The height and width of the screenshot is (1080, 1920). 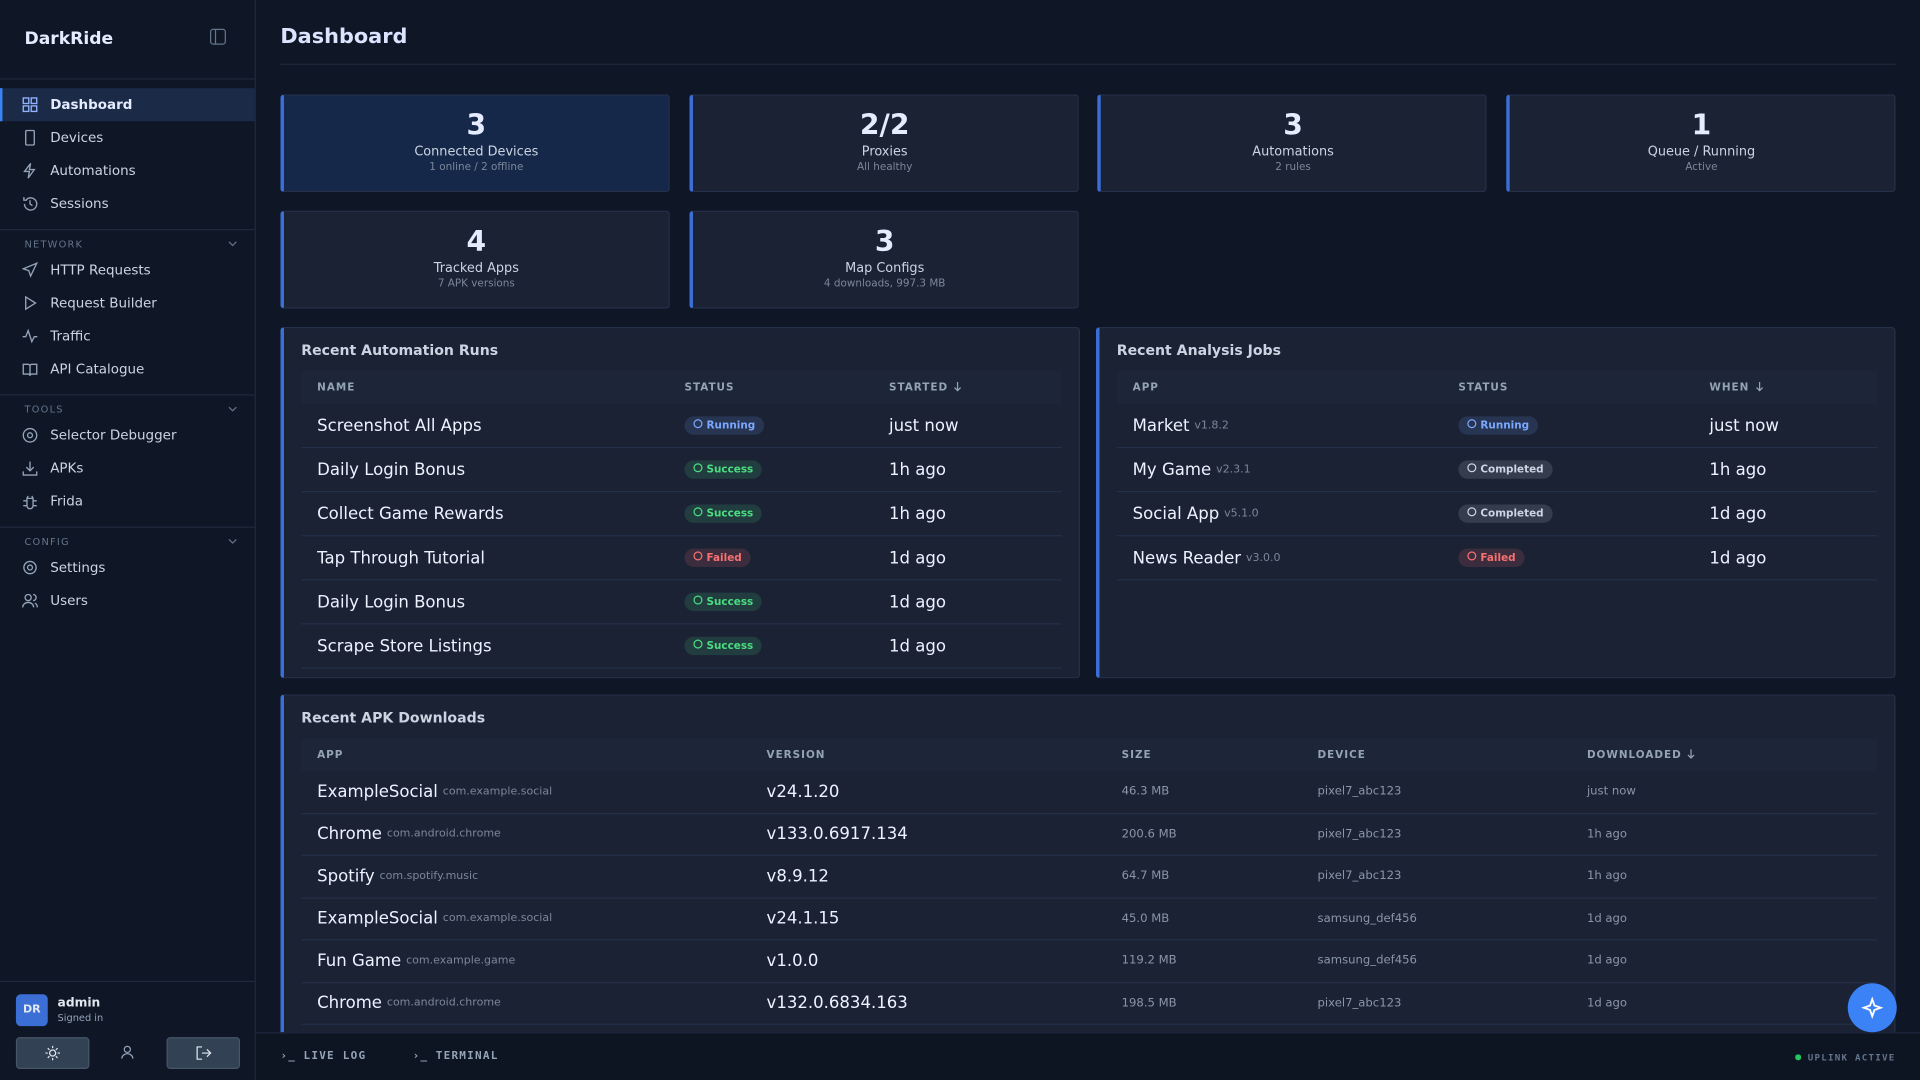 What do you see at coordinates (1744, 425) in the screenshot?
I see `job-when: just now` at bounding box center [1744, 425].